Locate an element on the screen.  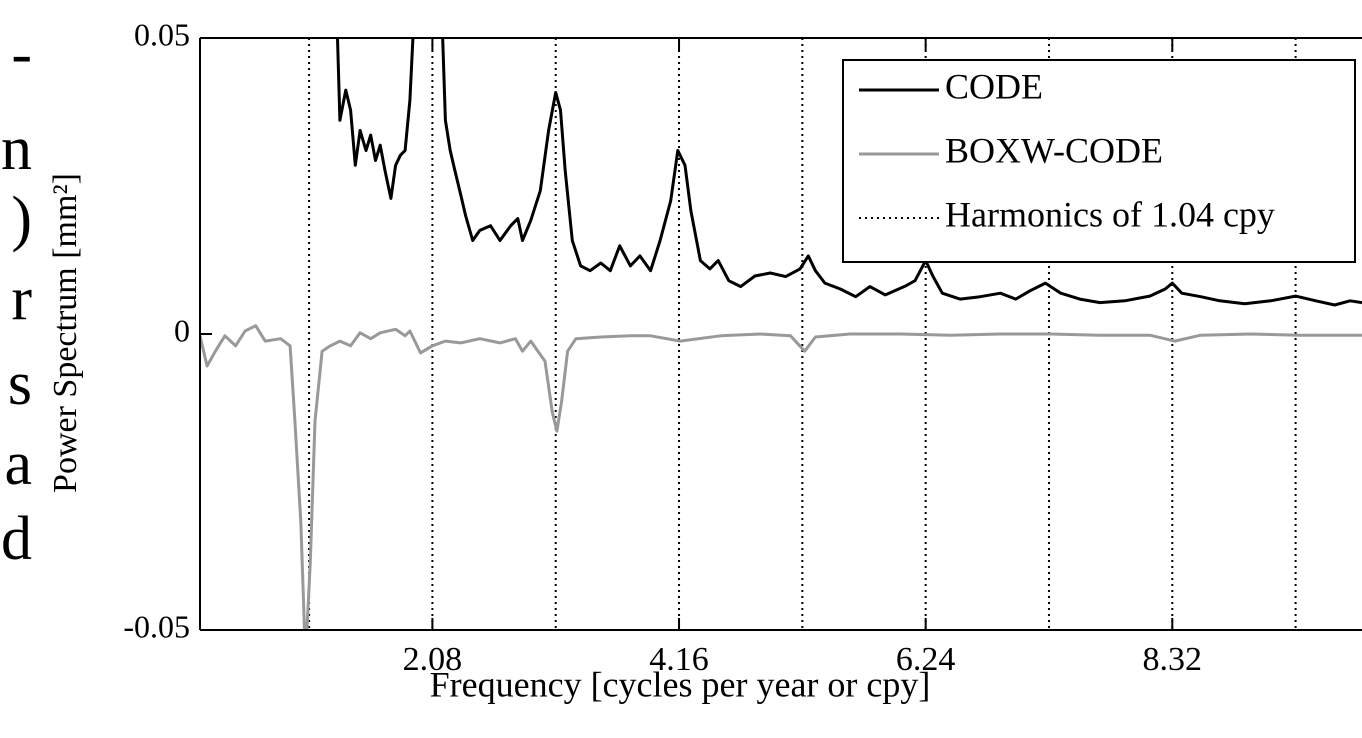
x-tick-label: 4.16 is located at coordinates (679, 659).